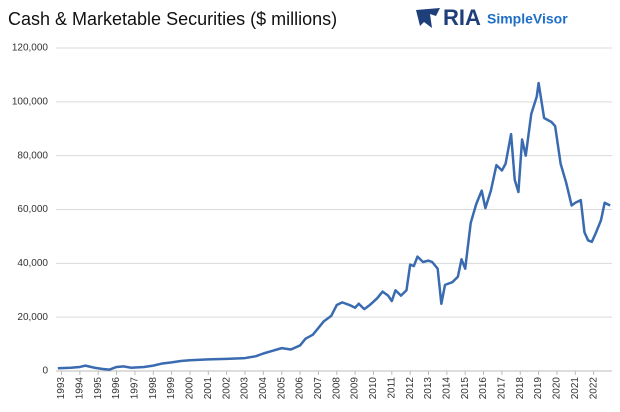 The width and height of the screenshot is (620, 412). Describe the element at coordinates (373, 388) in the screenshot. I see `x-tick-label: 2010` at that location.